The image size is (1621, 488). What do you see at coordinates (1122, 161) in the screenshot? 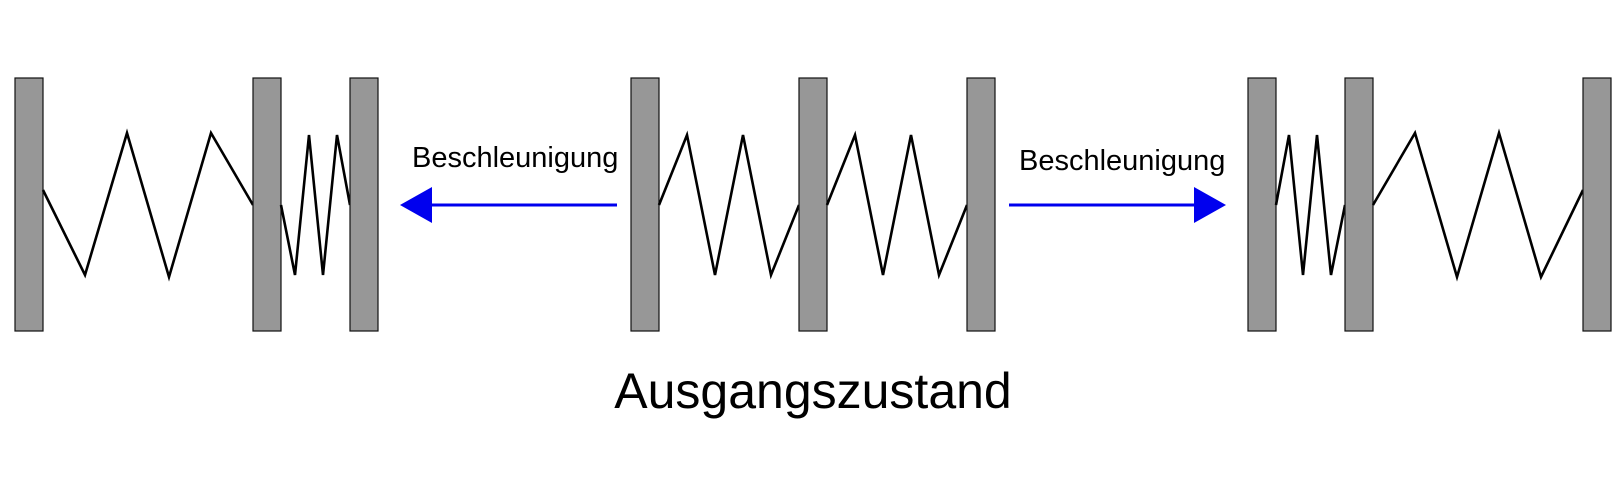
I see `right-acceleration-label: Beschleunigung` at bounding box center [1122, 161].